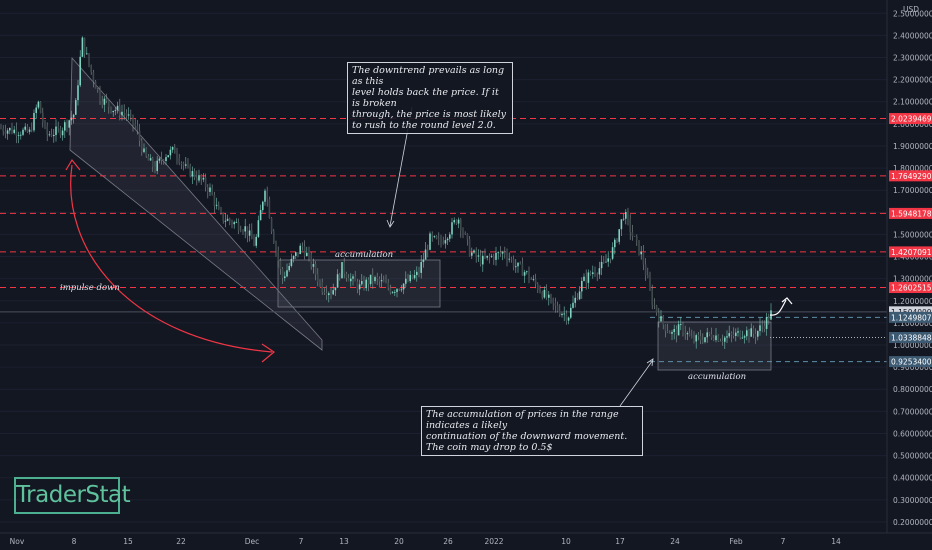 This screenshot has height=550, width=932. Describe the element at coordinates (390, 223) in the screenshot. I see `top-note-pointer-head` at that location.